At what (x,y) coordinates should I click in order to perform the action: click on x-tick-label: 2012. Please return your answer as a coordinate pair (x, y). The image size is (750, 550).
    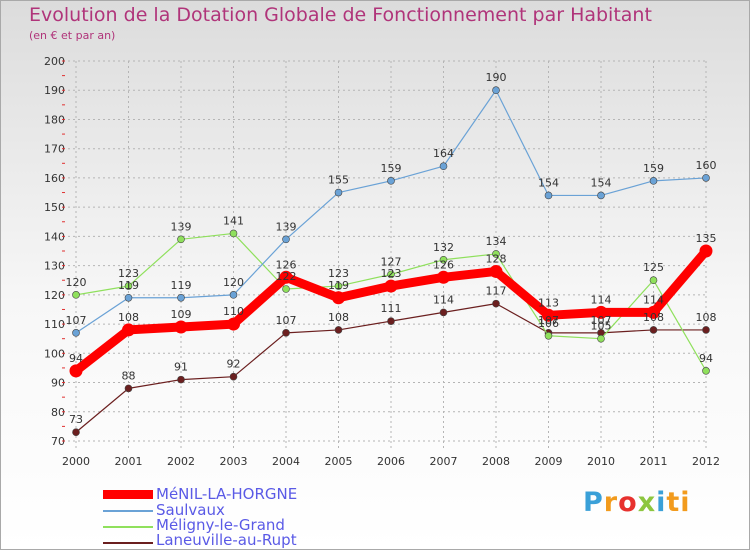
    Looking at the image, I should click on (706, 461).